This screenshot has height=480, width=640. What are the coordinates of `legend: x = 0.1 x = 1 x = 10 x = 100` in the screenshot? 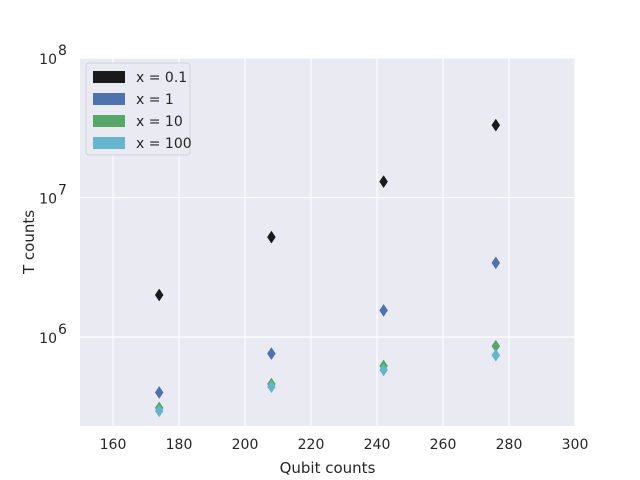 It's located at (138, 109).